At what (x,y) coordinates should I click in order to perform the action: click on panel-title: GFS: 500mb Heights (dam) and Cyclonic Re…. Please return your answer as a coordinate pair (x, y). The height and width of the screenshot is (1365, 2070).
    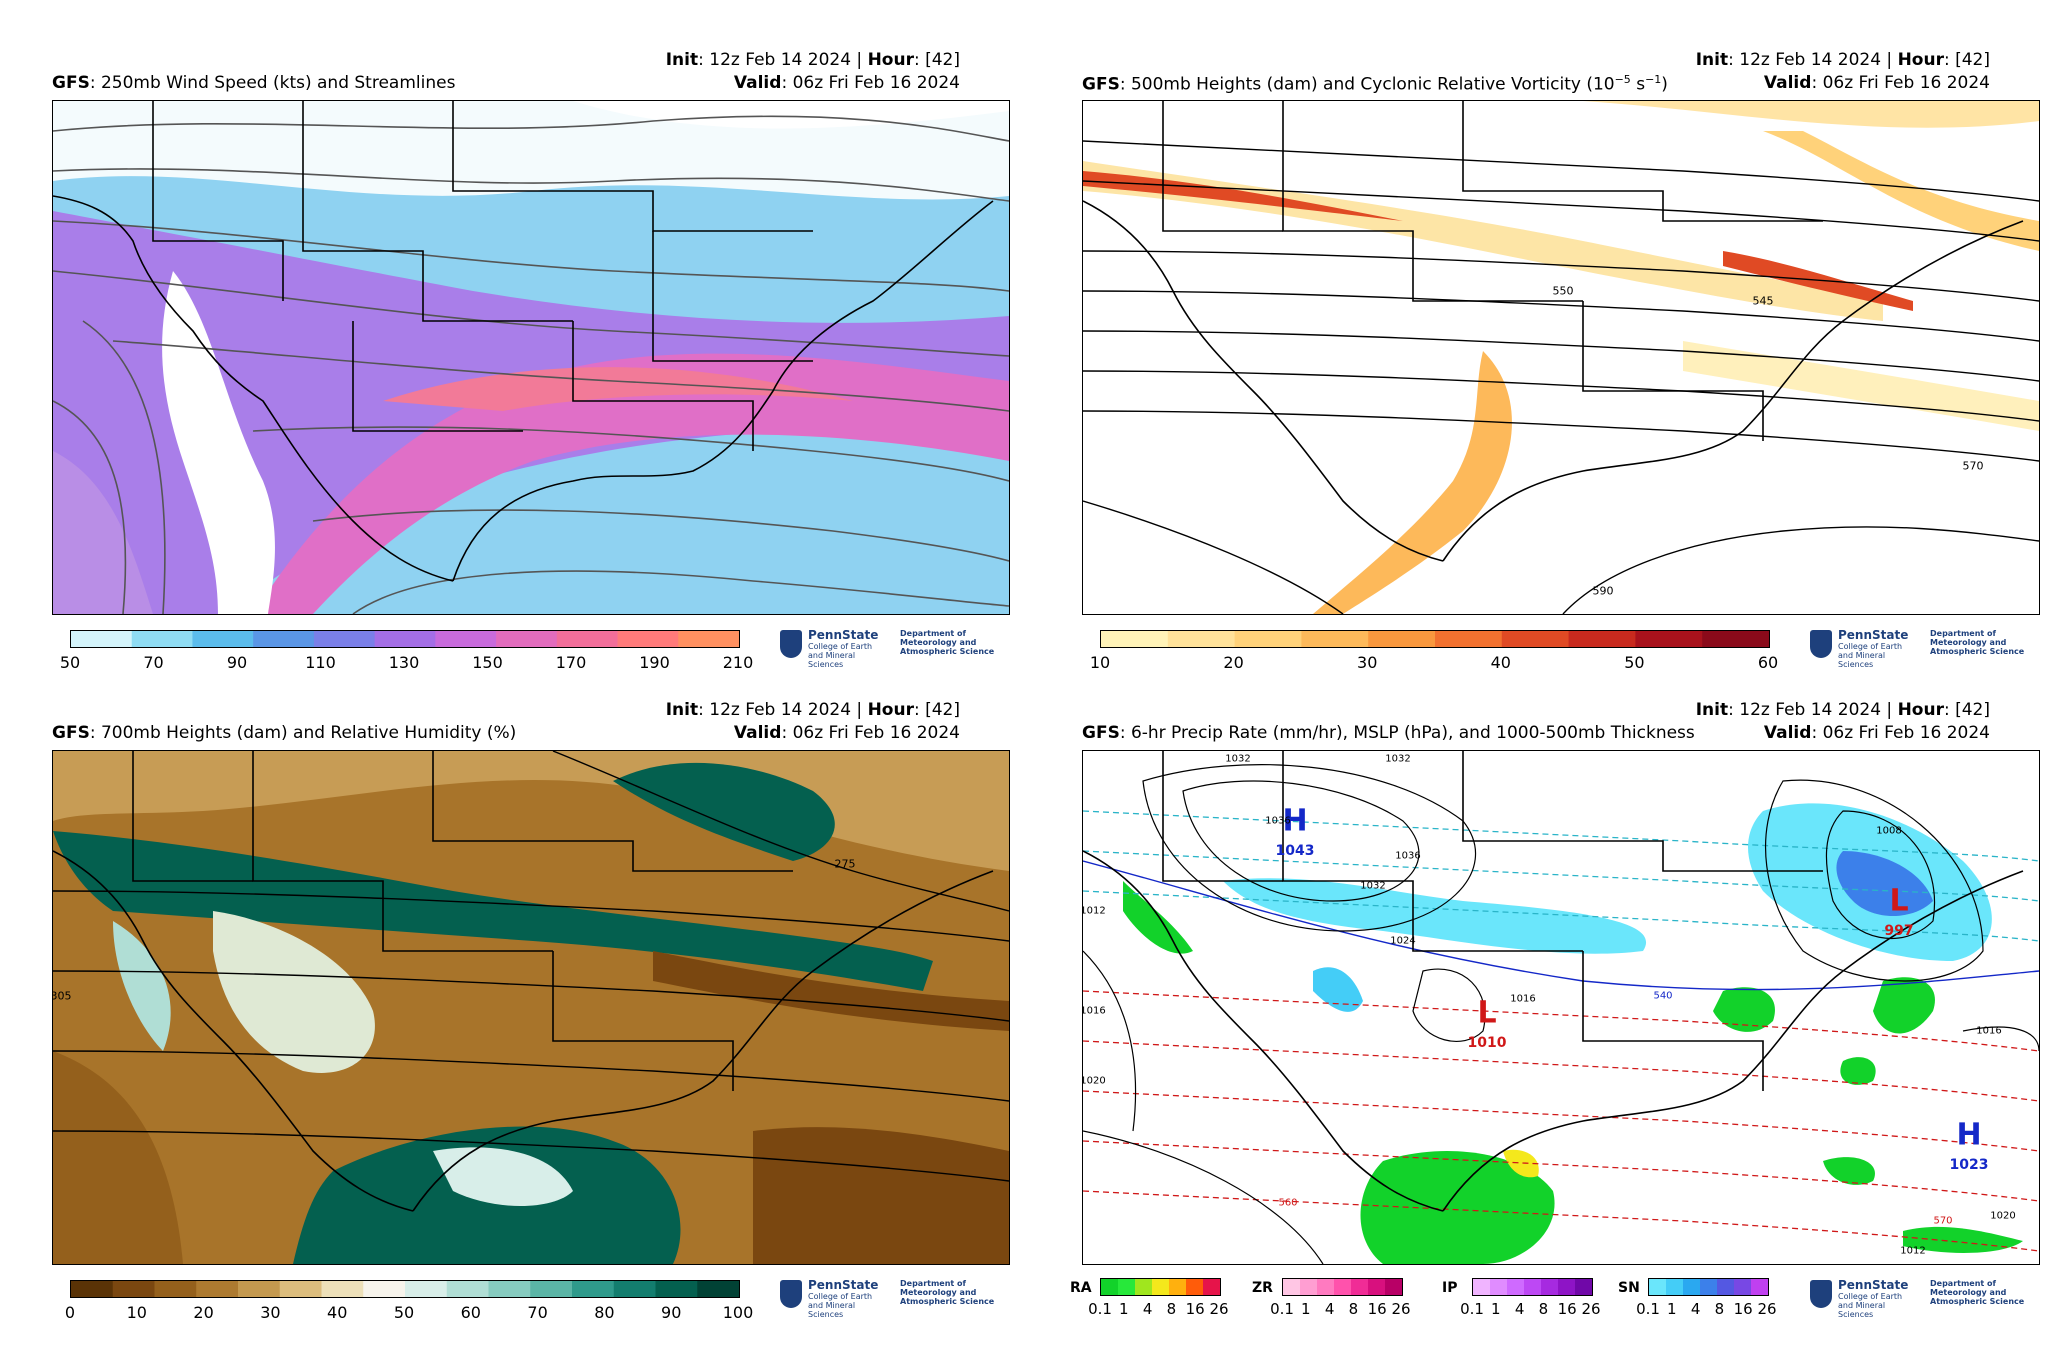
    Looking at the image, I should click on (1375, 84).